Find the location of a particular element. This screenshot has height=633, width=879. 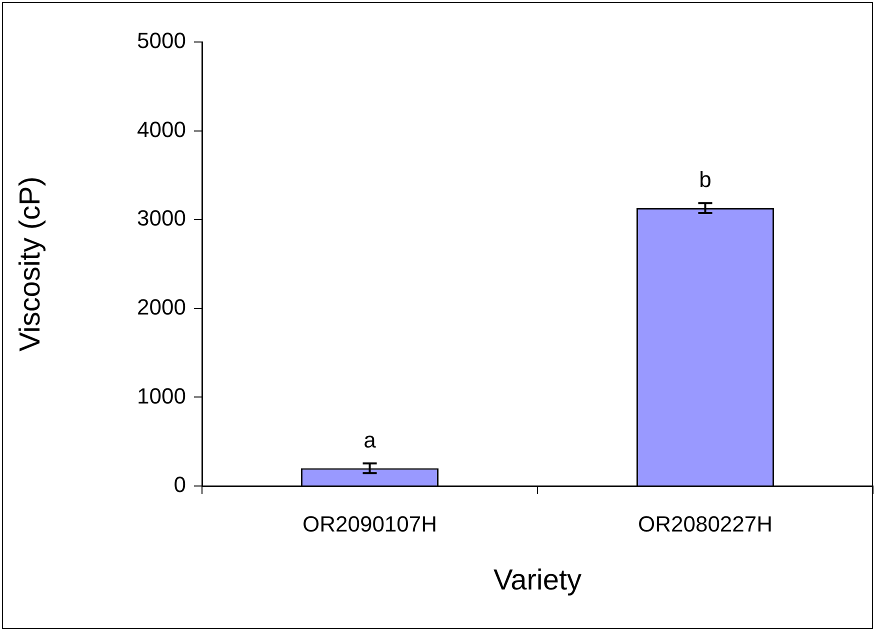

y-tick-label: 1000 is located at coordinates (161, 395).